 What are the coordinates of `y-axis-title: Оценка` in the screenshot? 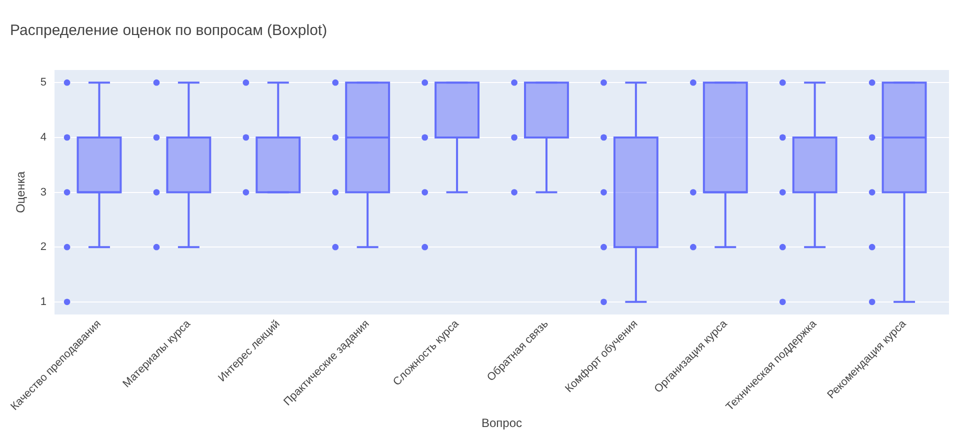 It's located at (21, 192).